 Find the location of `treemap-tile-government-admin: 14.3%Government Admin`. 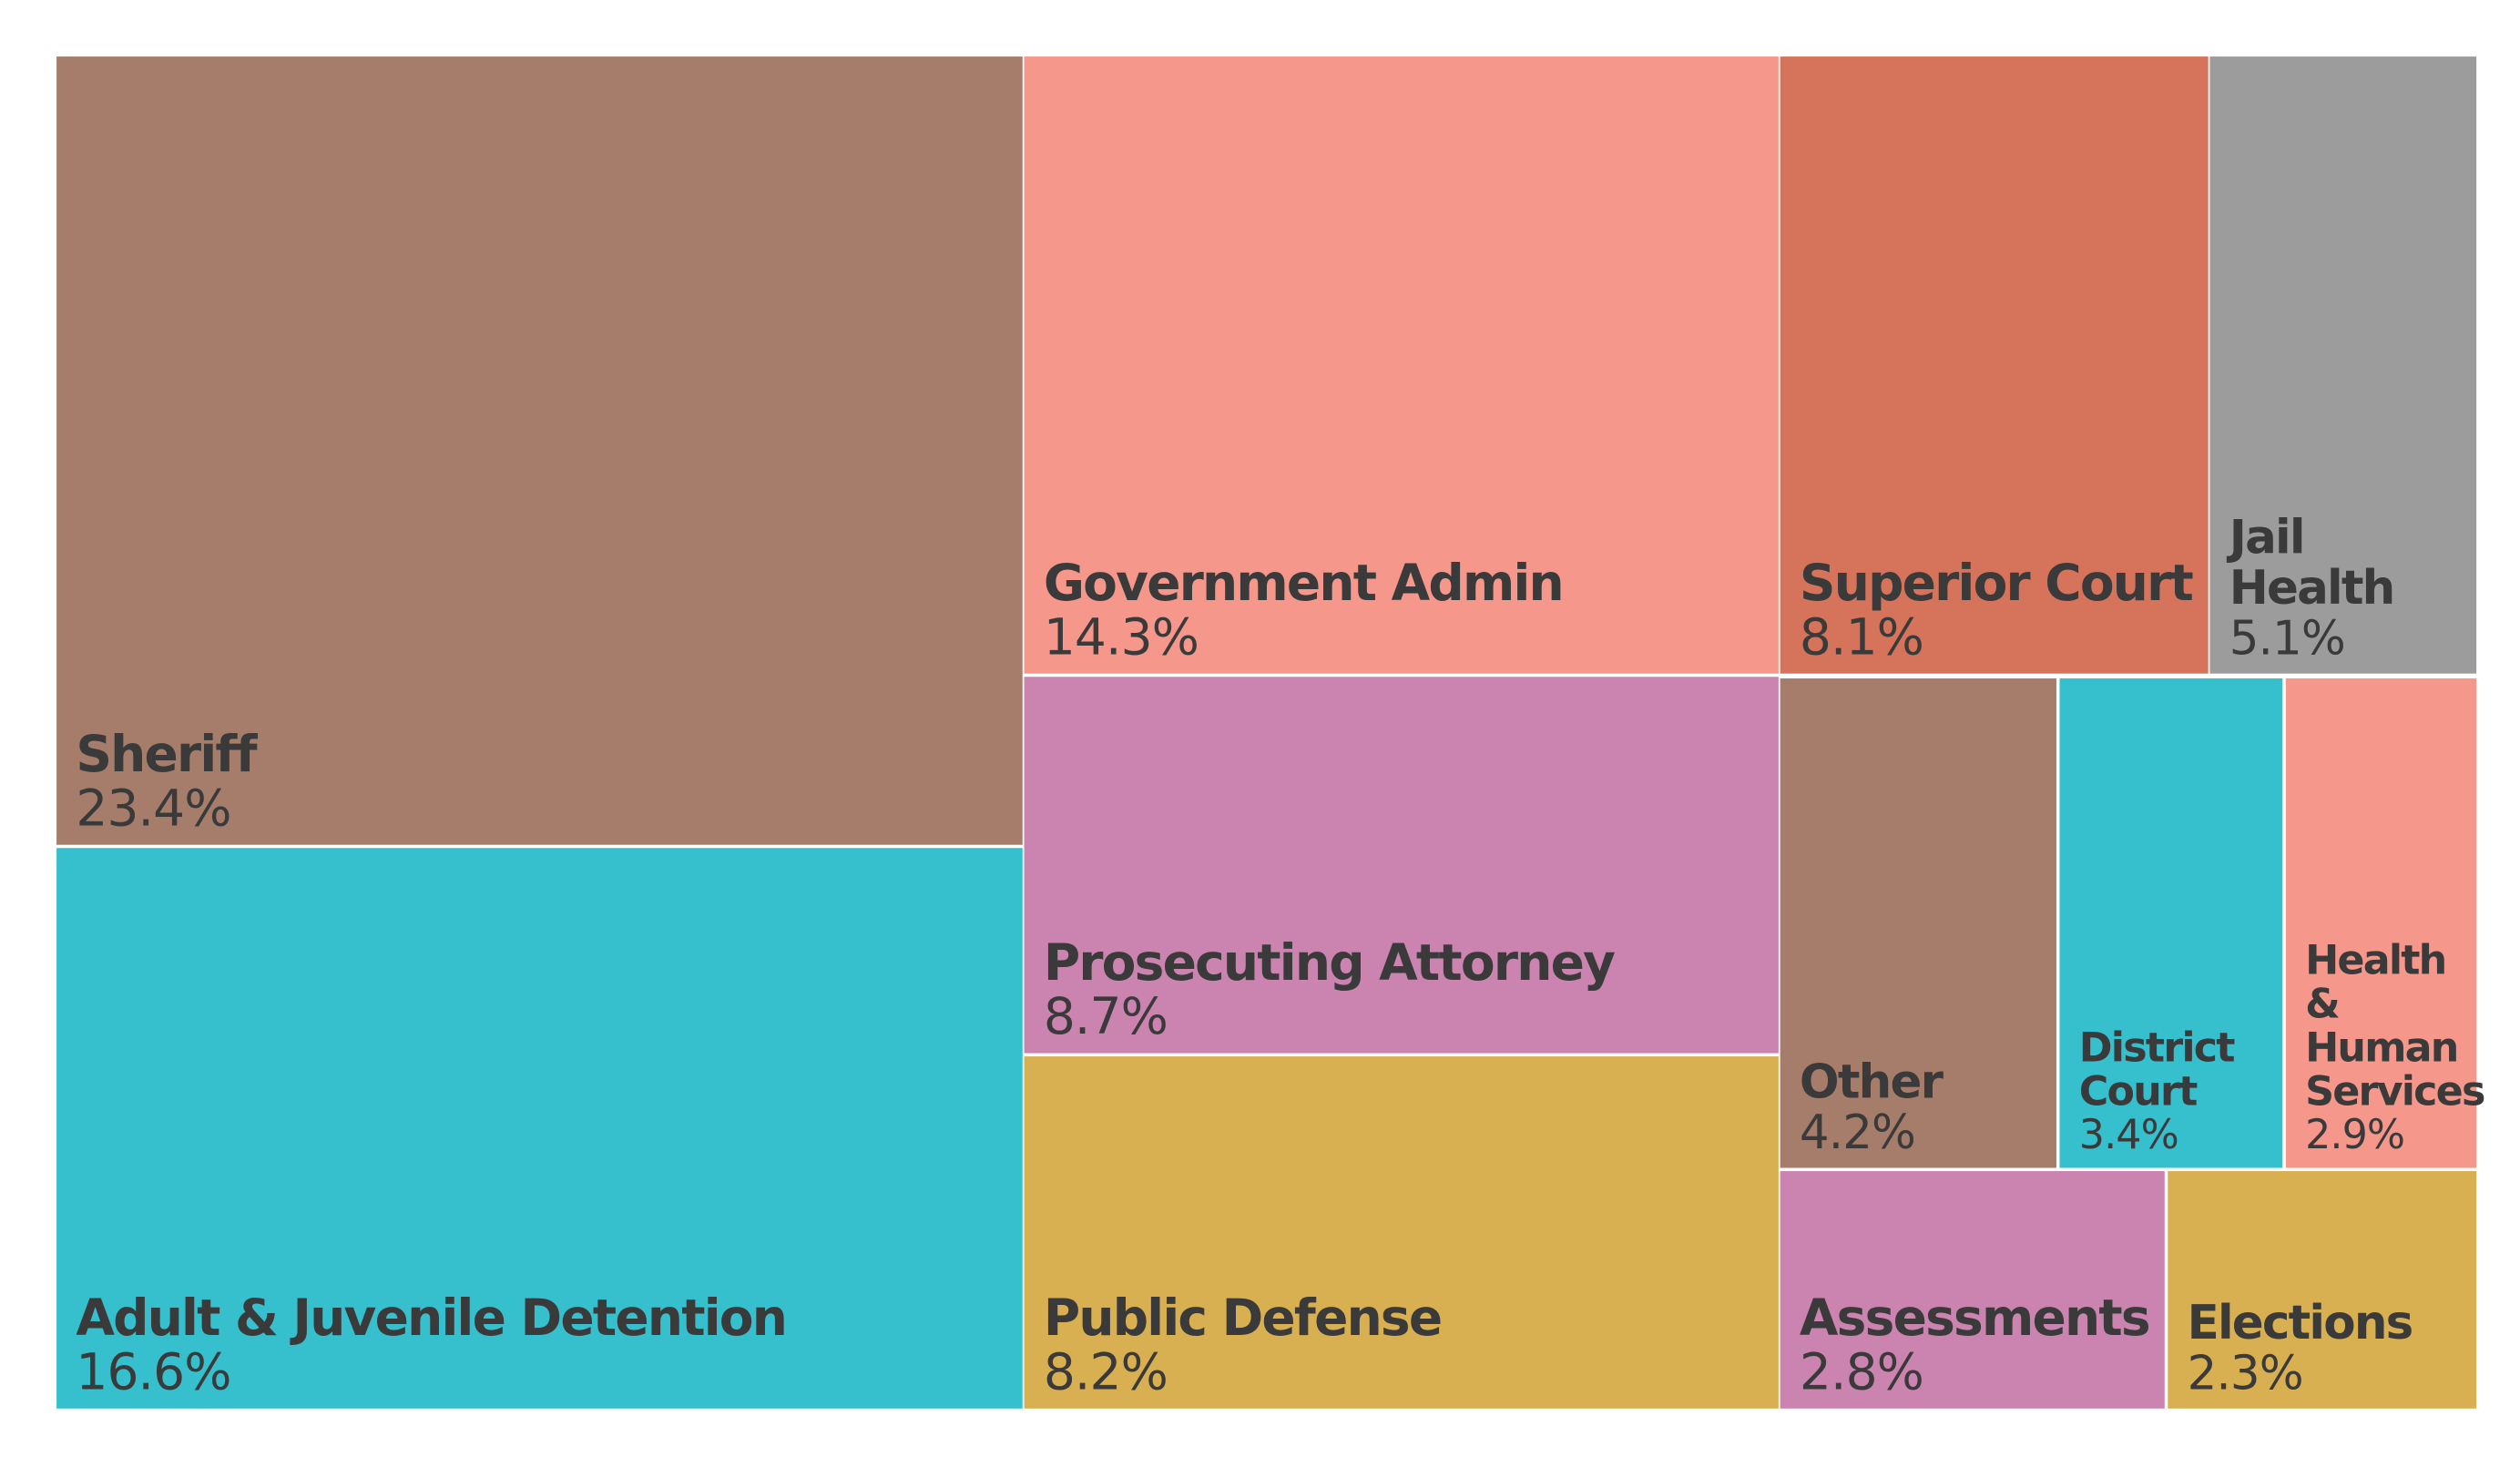

treemap-tile-government-admin: 14.3%Government Admin is located at coordinates (1401, 365).